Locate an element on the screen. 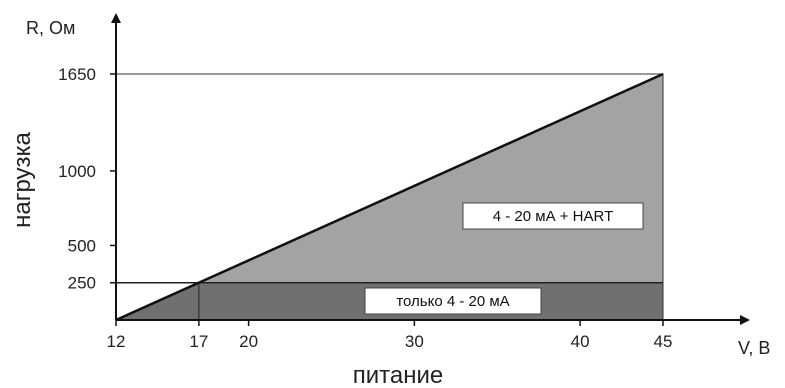  region-label-2: только 4 - 20 мА is located at coordinates (452, 301).